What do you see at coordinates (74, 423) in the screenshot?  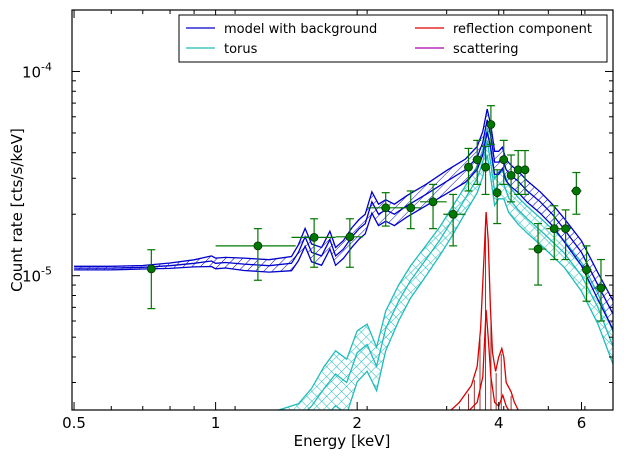 I see `x-tick-label: 0.5` at bounding box center [74, 423].